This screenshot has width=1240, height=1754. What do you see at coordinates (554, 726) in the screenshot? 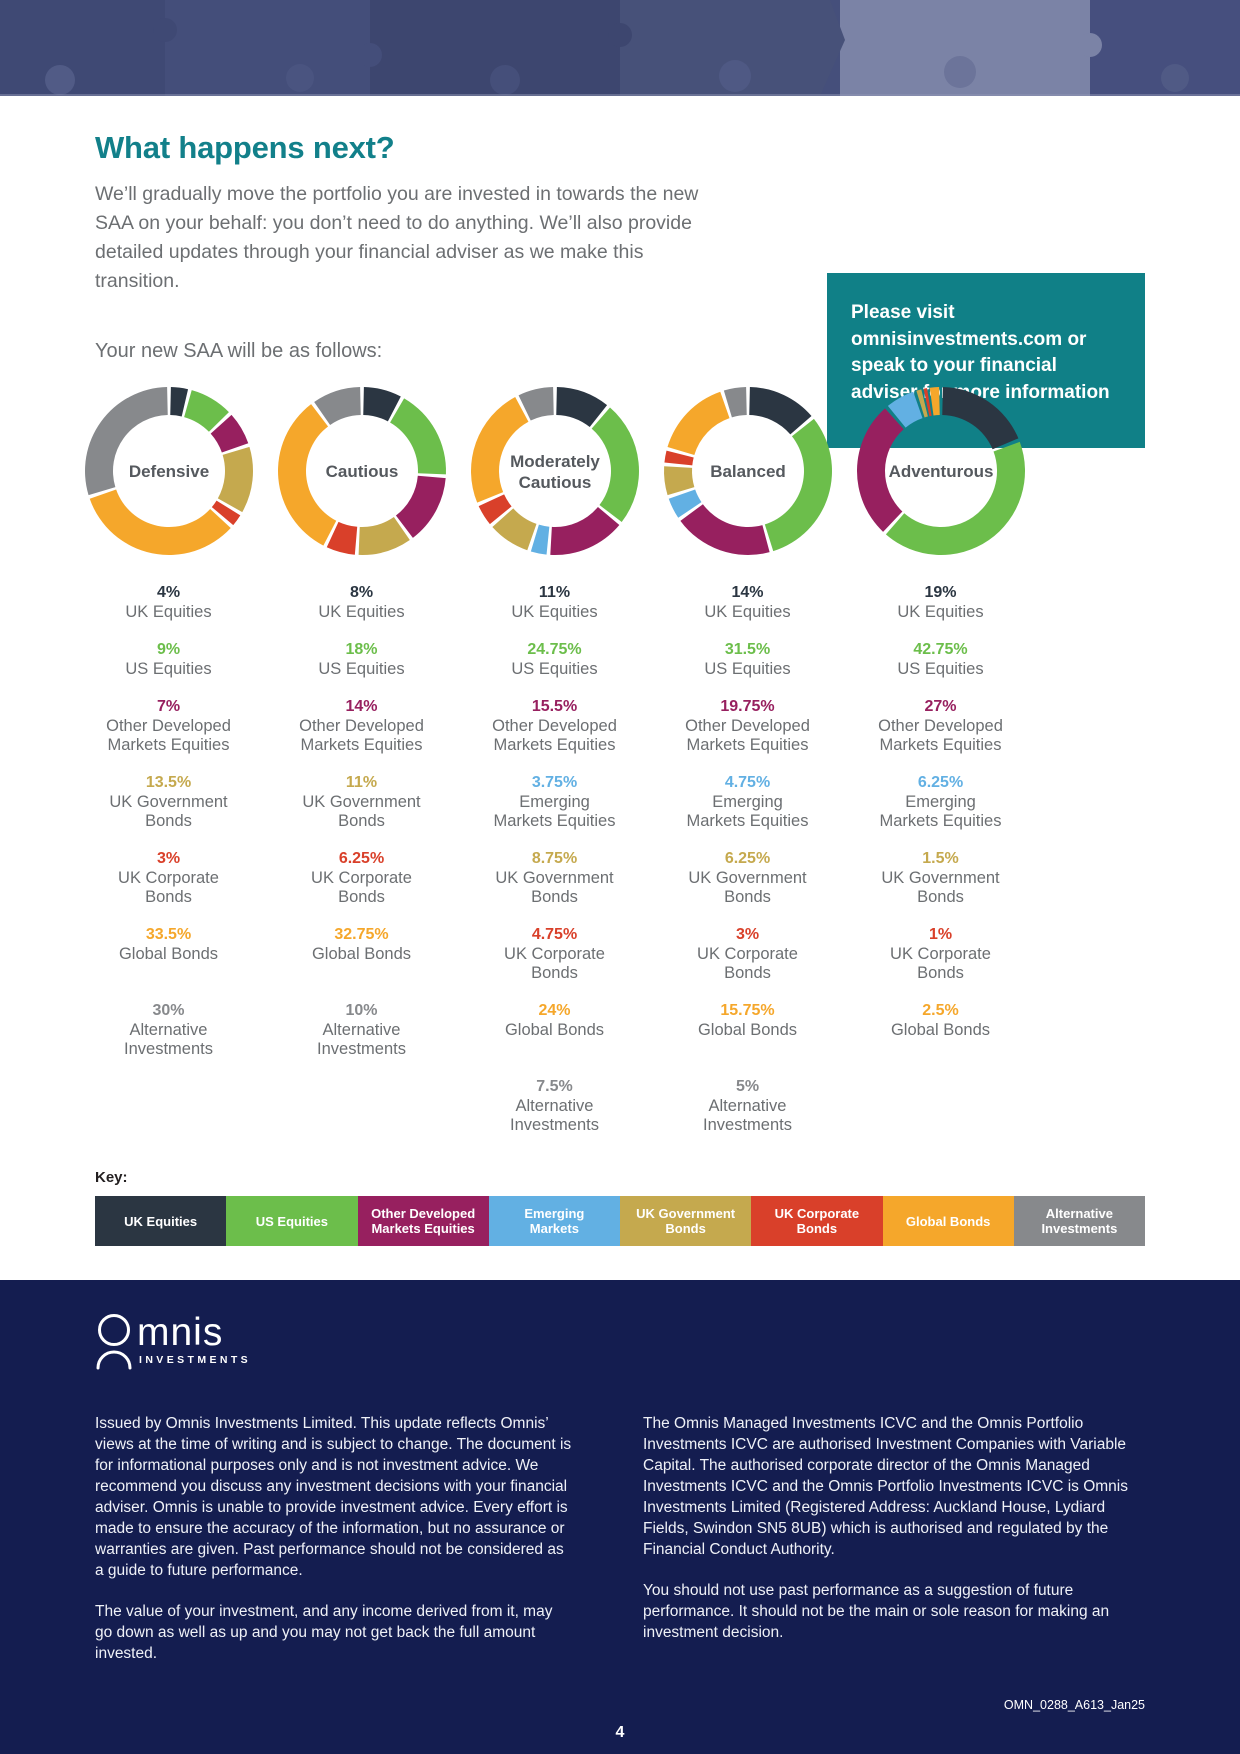
I see `allocation-item-moderately-cautious-other_developed: 15.5% Other Developed Markets Equities` at bounding box center [554, 726].